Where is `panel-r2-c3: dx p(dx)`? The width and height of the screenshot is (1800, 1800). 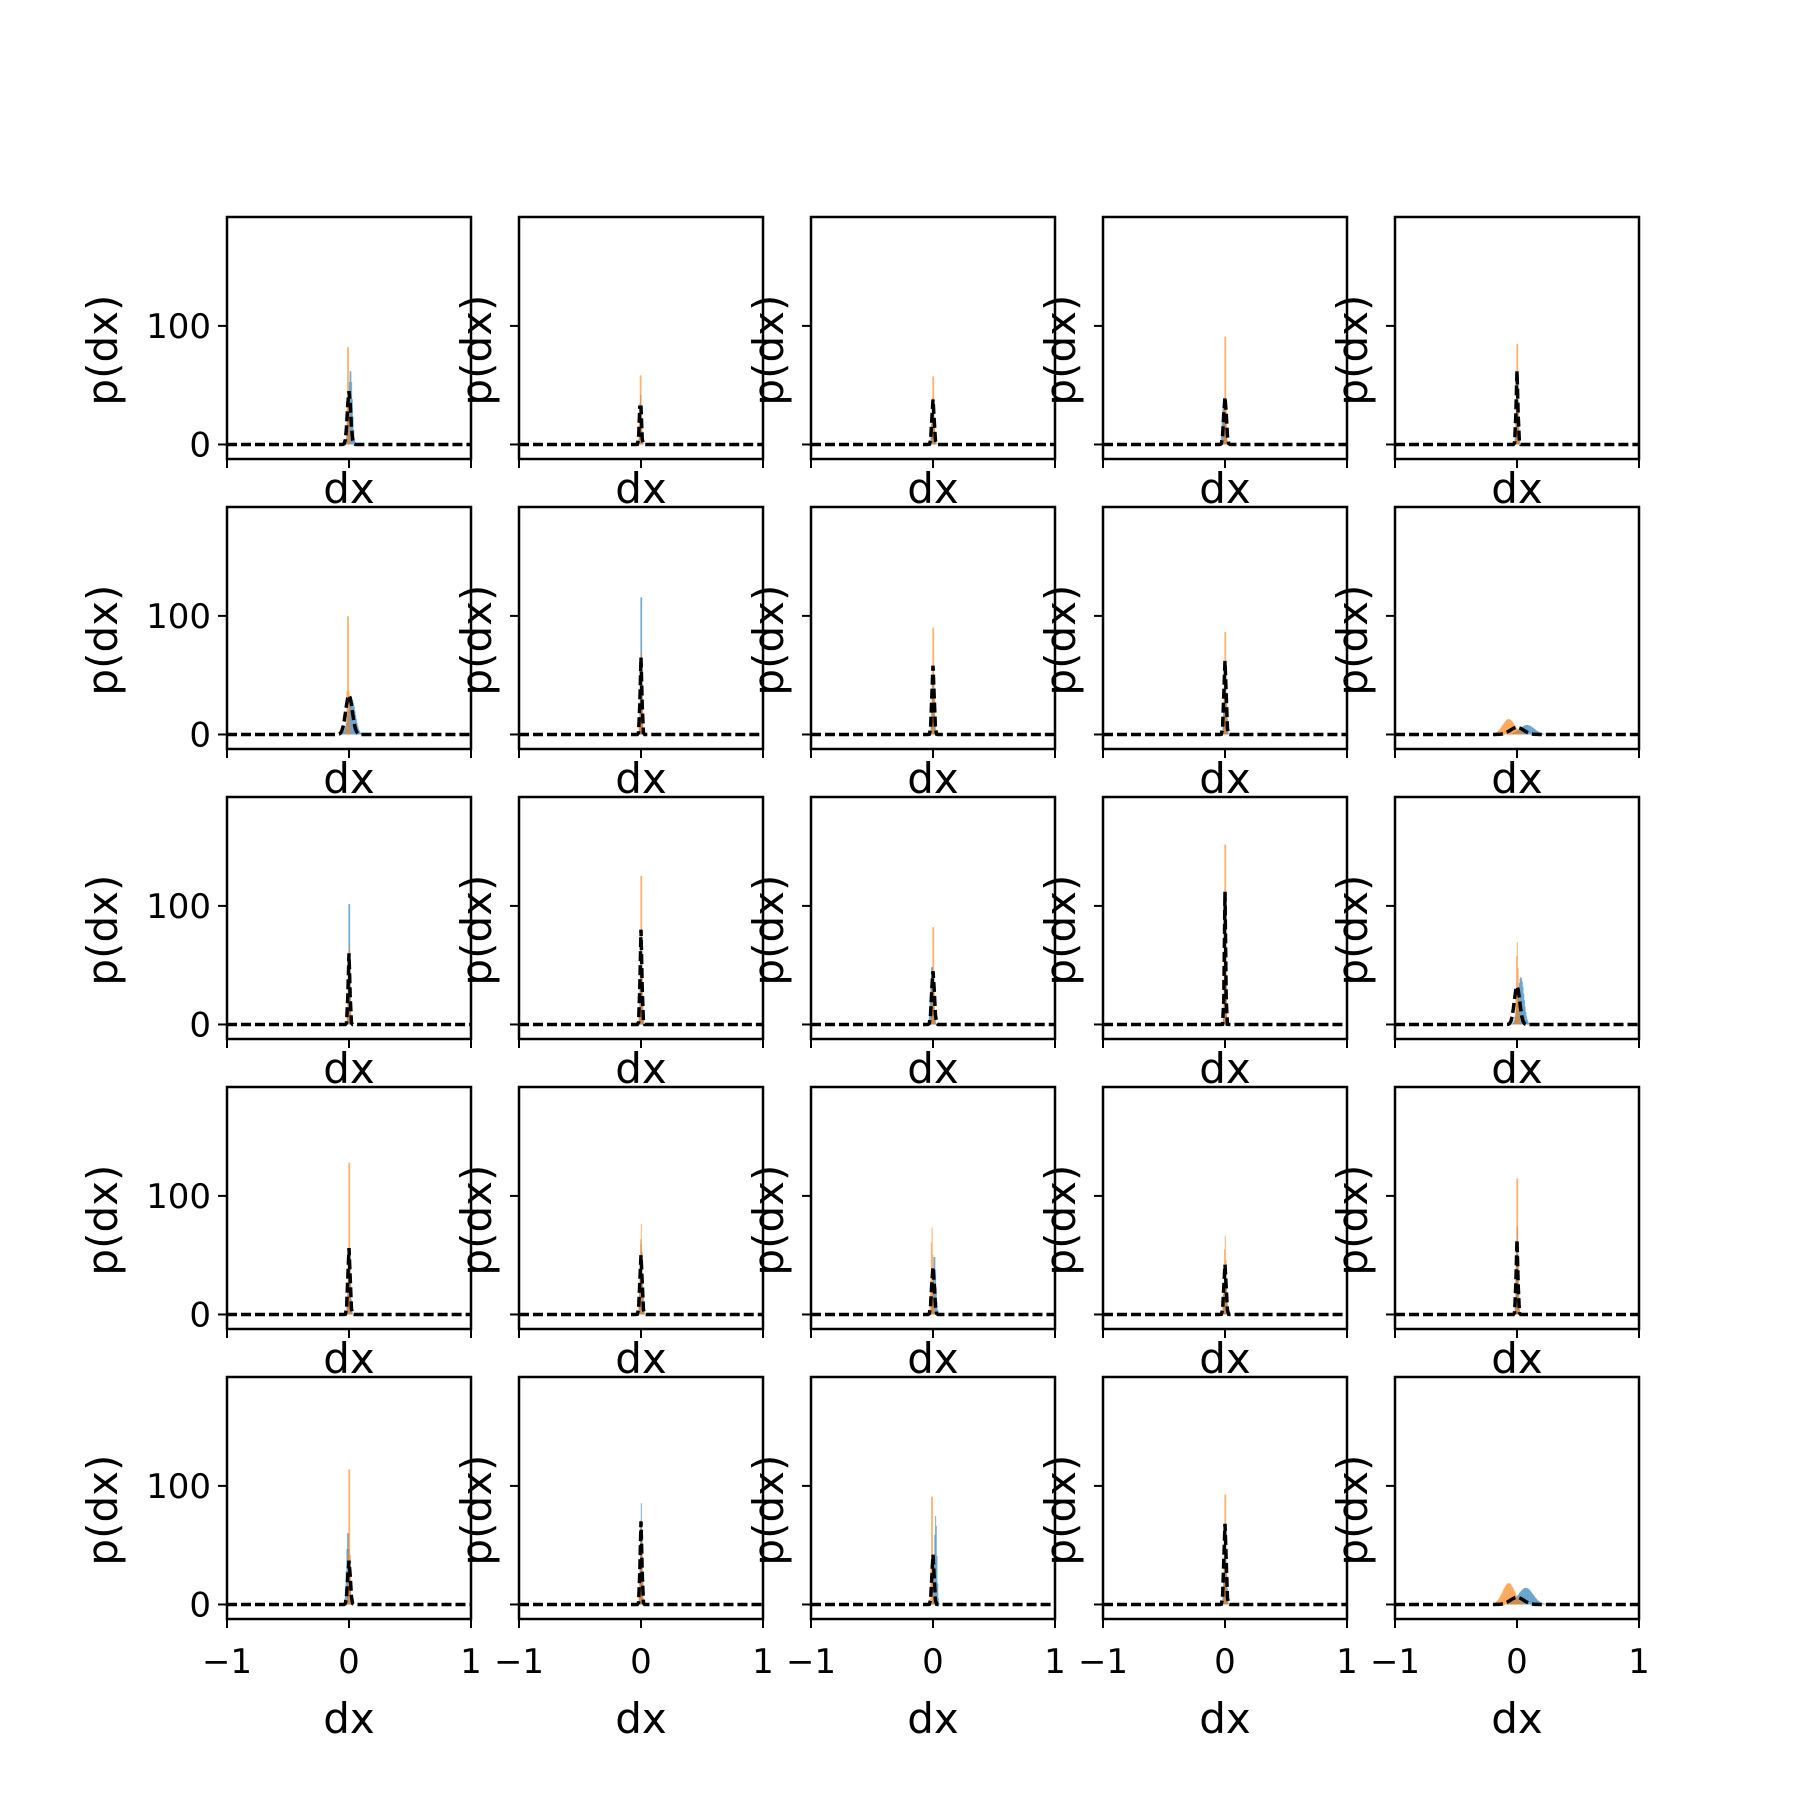 panel-r2-c3: dx p(dx) is located at coordinates (900, 654).